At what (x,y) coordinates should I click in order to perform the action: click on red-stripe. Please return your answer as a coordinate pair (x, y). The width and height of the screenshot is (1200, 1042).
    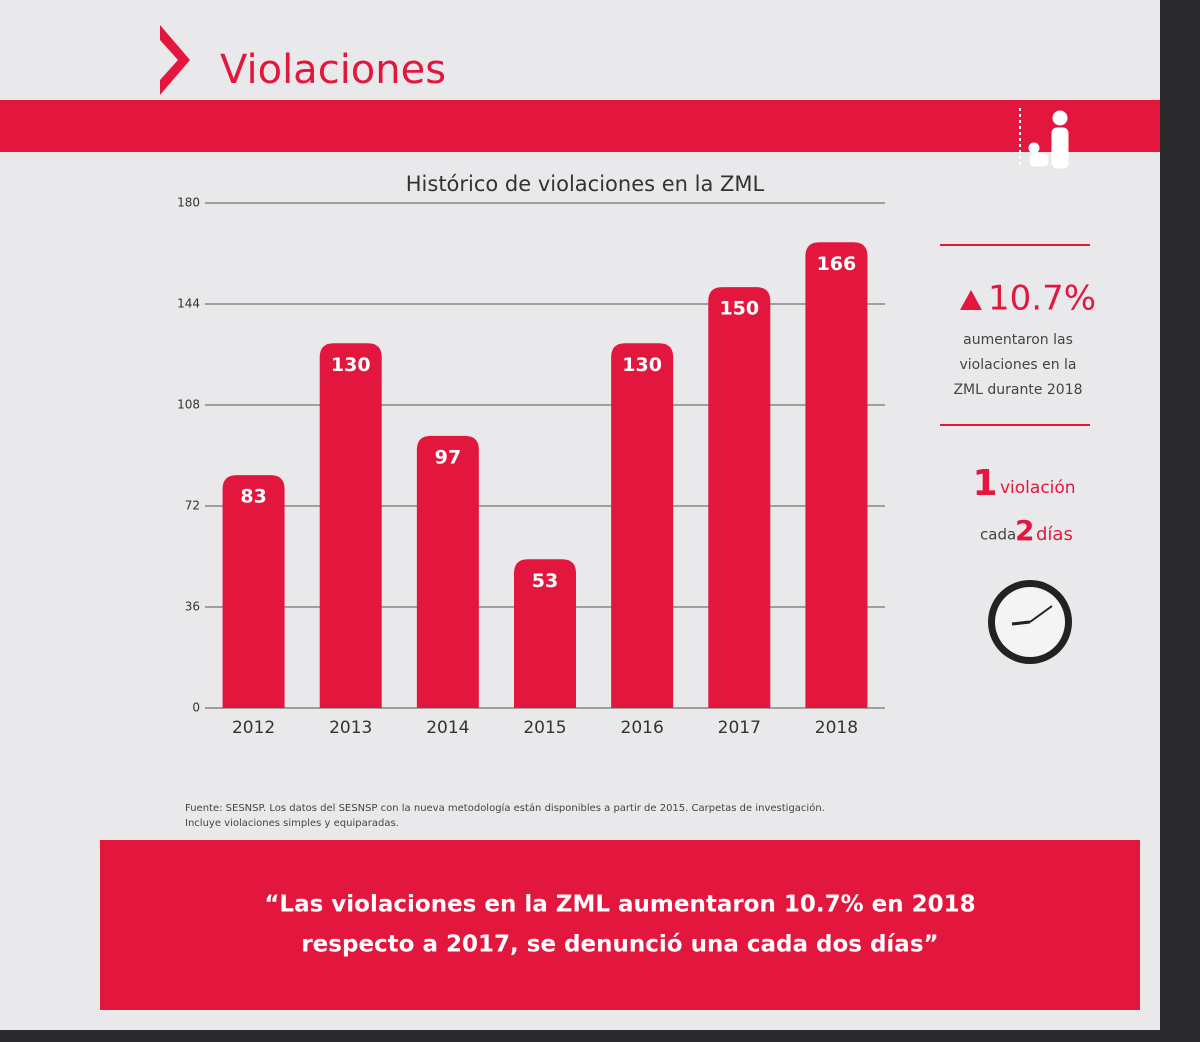
    Looking at the image, I should click on (580, 126).